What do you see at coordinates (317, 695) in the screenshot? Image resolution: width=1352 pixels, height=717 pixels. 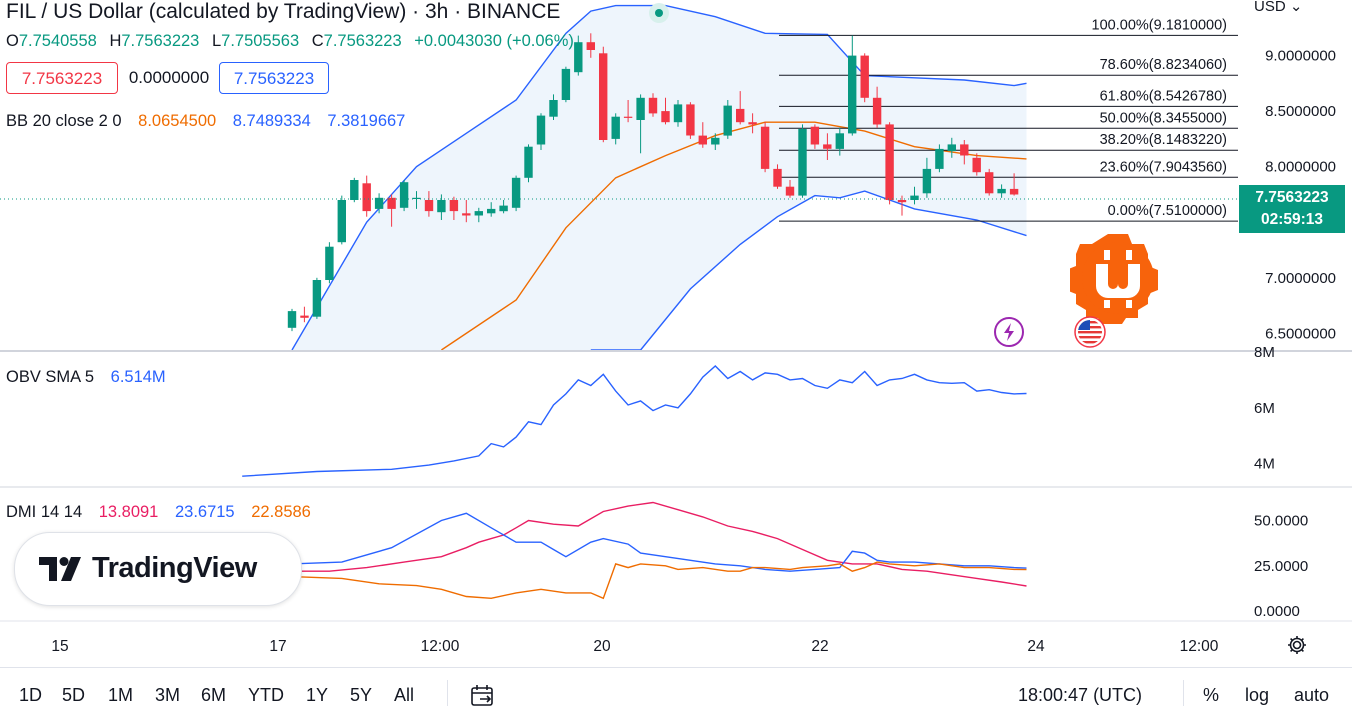 I see `timeframe-button-1y: 1Y` at bounding box center [317, 695].